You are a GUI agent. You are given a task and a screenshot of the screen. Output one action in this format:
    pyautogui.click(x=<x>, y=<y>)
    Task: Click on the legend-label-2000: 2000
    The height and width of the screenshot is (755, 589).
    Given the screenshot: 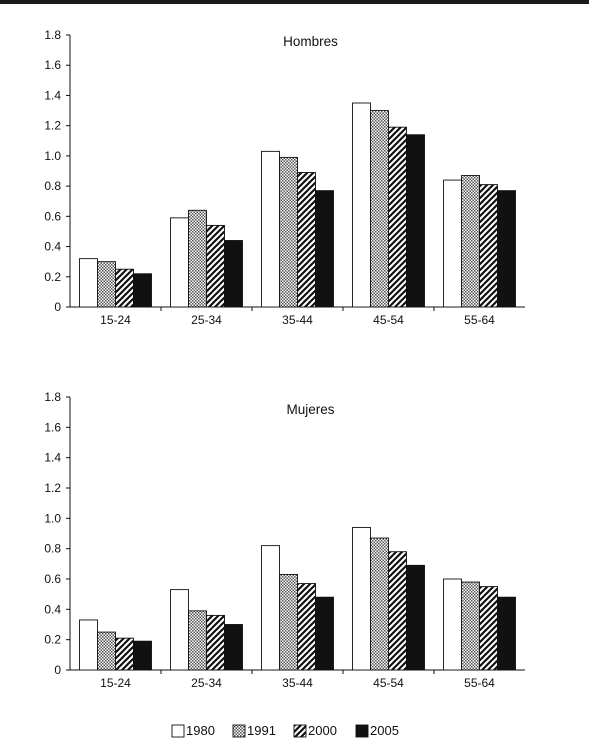 What is the action you would take?
    pyautogui.click(x=322, y=730)
    